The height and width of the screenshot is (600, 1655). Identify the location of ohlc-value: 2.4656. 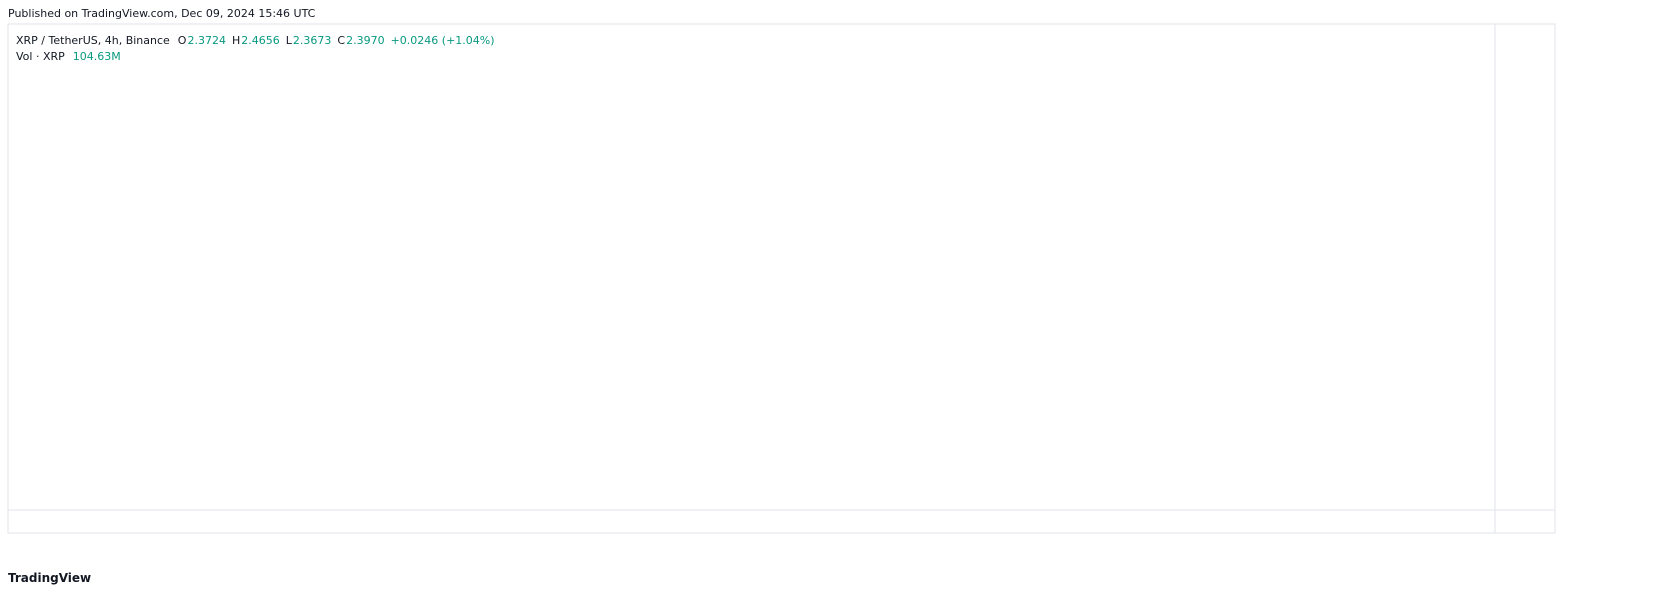
(260, 40).